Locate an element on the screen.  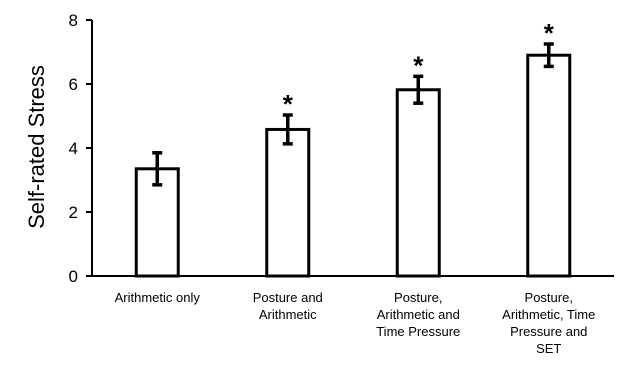
x-tick-label-line: Posture and is located at coordinates (288, 297).